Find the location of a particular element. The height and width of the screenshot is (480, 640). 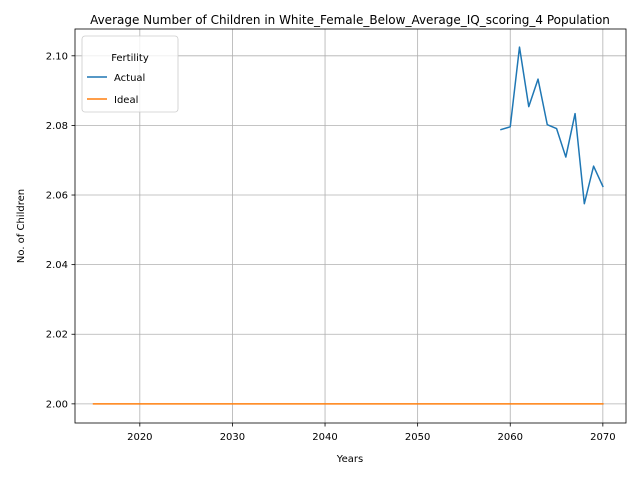

x-tick-label: 2040 is located at coordinates (324, 437).